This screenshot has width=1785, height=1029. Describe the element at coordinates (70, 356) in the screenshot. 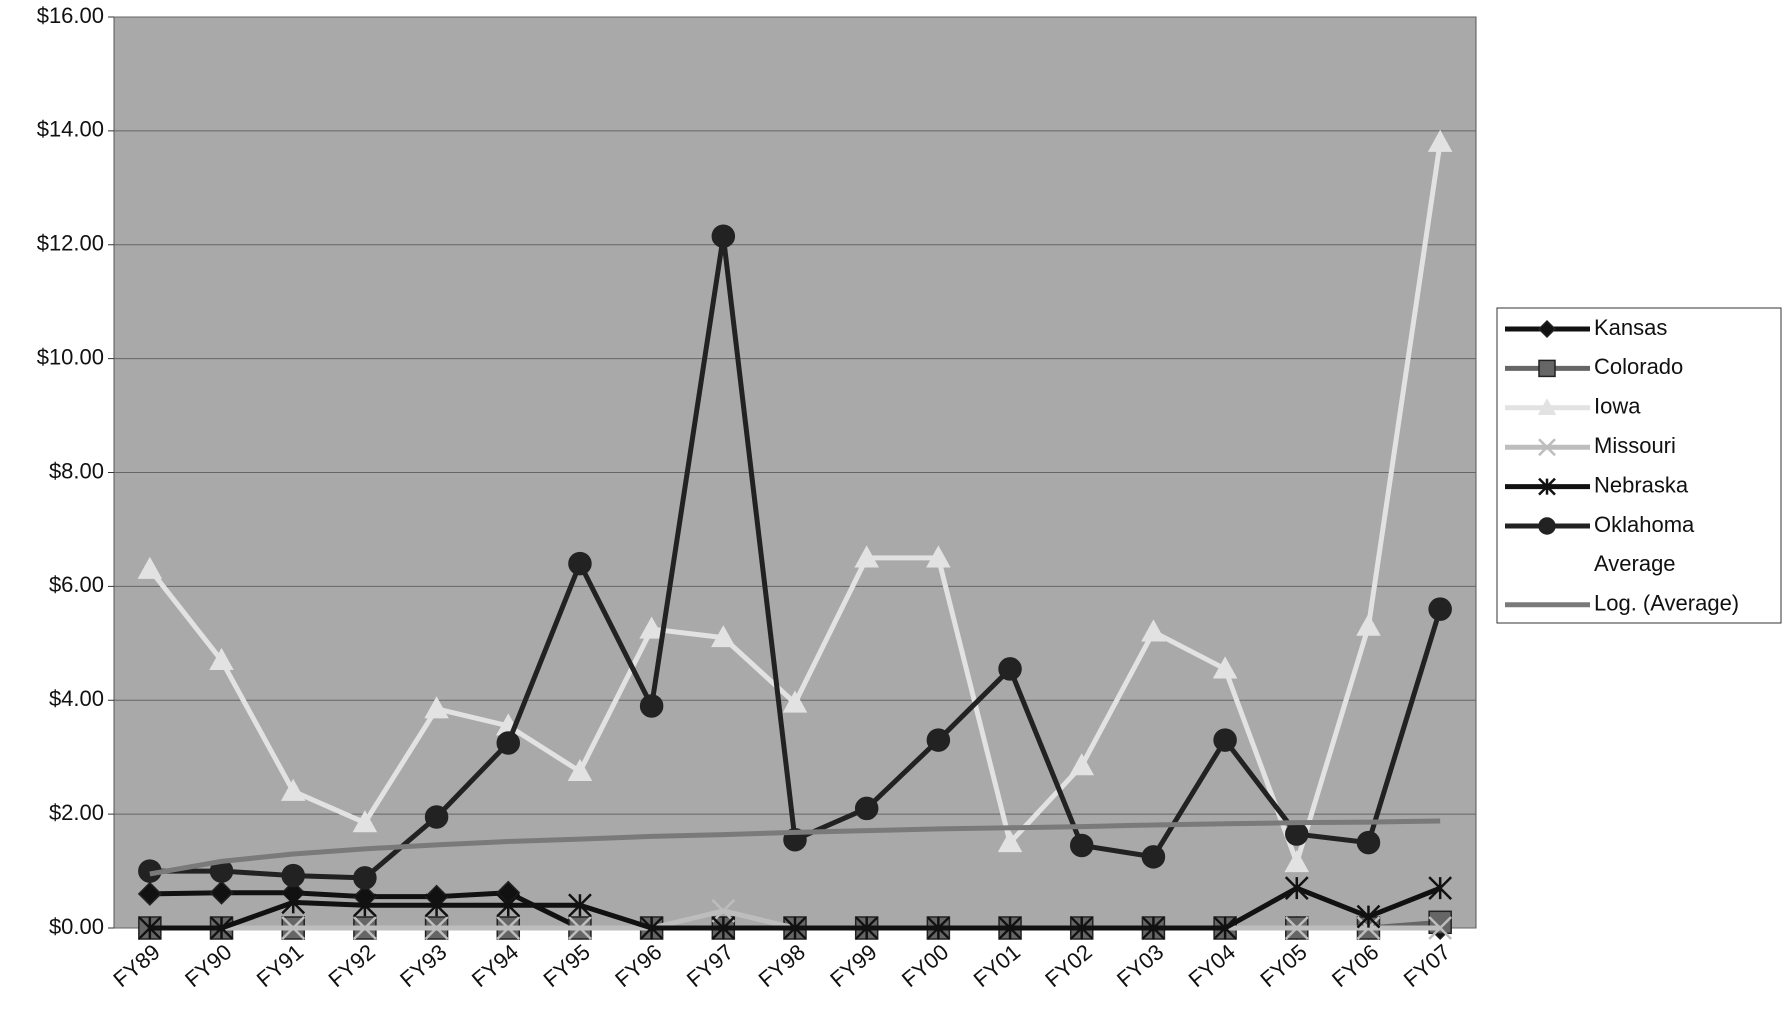

I see `y-tick-label: $10.00` at that location.